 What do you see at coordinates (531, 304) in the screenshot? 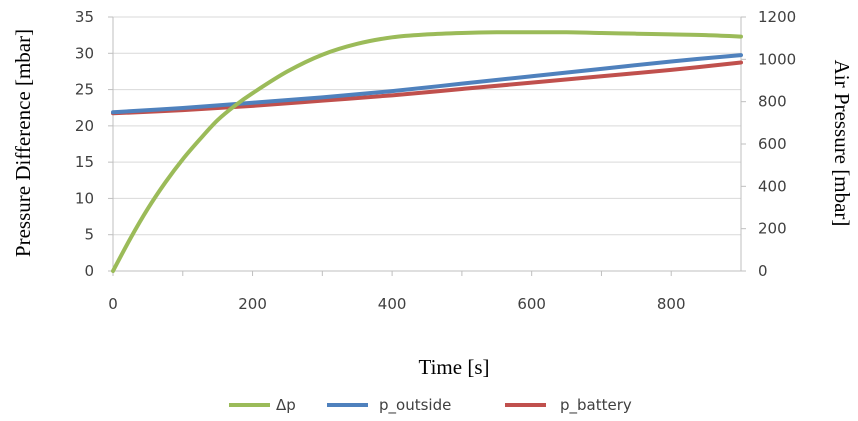
I see `x-tick-label: 600` at bounding box center [531, 304].